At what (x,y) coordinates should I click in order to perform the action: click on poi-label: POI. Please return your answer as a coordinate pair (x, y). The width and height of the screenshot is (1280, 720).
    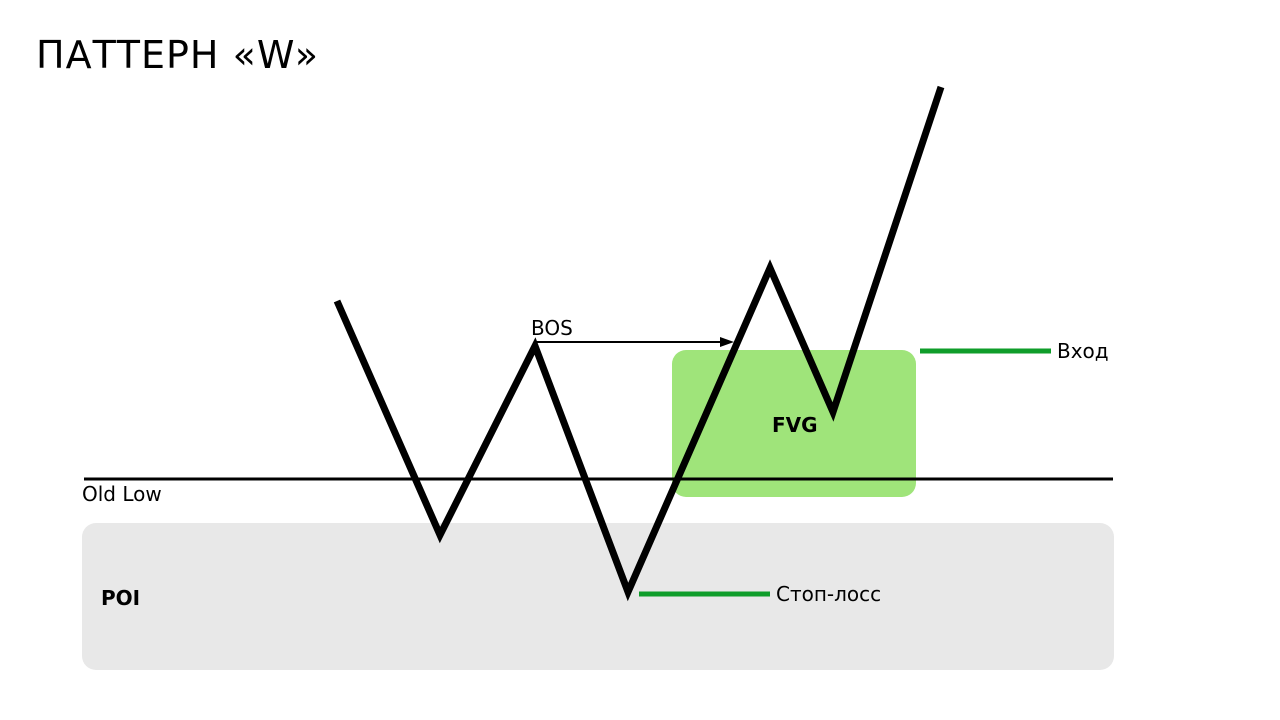
    Looking at the image, I should click on (120, 598).